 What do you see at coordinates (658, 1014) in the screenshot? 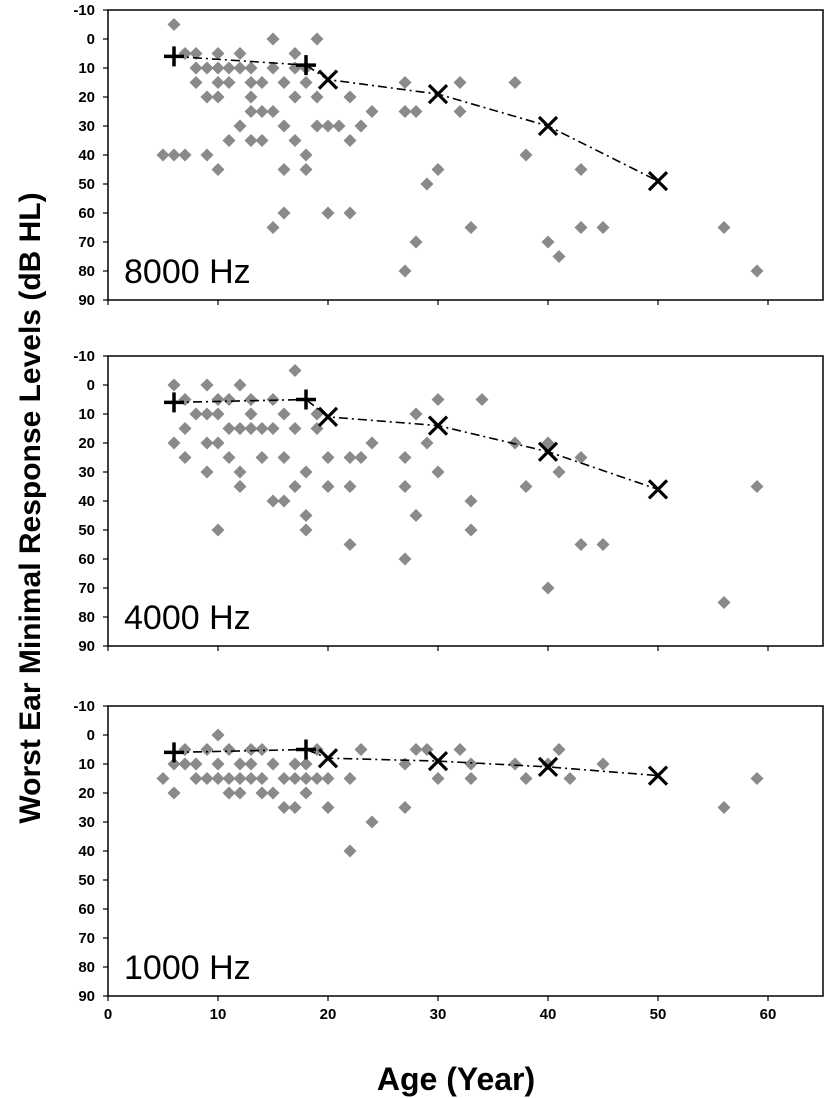
I see `x-tick-label: 50` at bounding box center [658, 1014].